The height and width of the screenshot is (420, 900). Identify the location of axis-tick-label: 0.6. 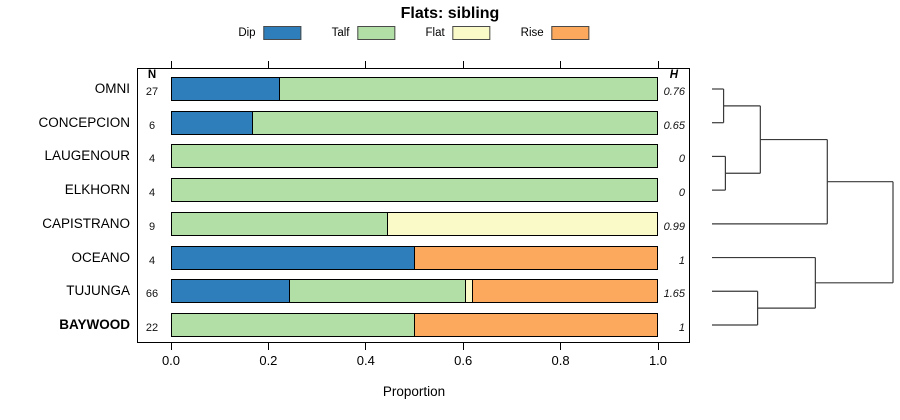
(463, 360).